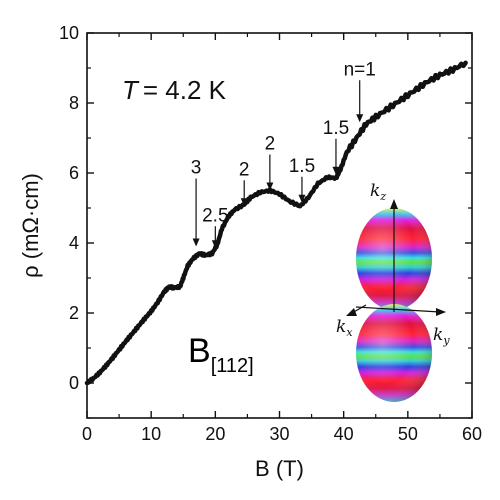 This screenshot has width=500, height=500. Describe the element at coordinates (393, 291) in the screenshot. I see `fermi-surface-inset: kz kx ky` at that location.